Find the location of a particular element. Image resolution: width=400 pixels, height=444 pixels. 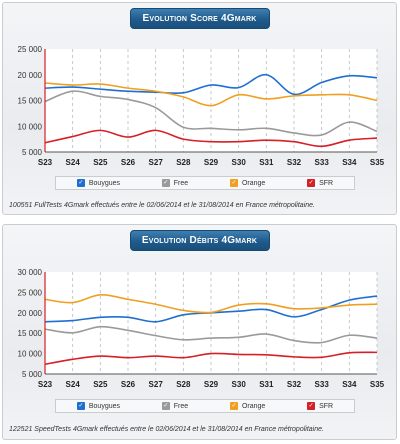

debits-chart-title: Evolution Débits 4Gmark is located at coordinates (199, 240).